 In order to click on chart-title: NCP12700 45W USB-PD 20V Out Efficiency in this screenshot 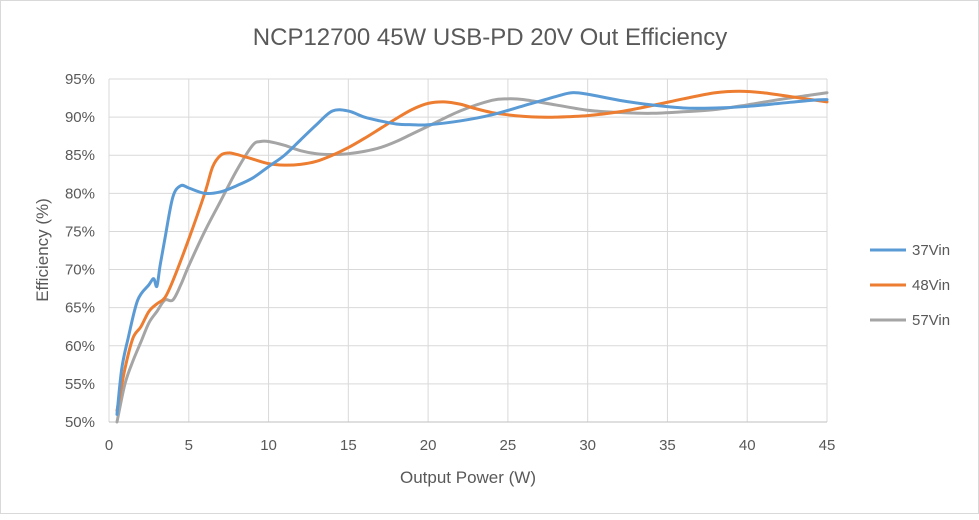, I will do `click(490, 37)`.